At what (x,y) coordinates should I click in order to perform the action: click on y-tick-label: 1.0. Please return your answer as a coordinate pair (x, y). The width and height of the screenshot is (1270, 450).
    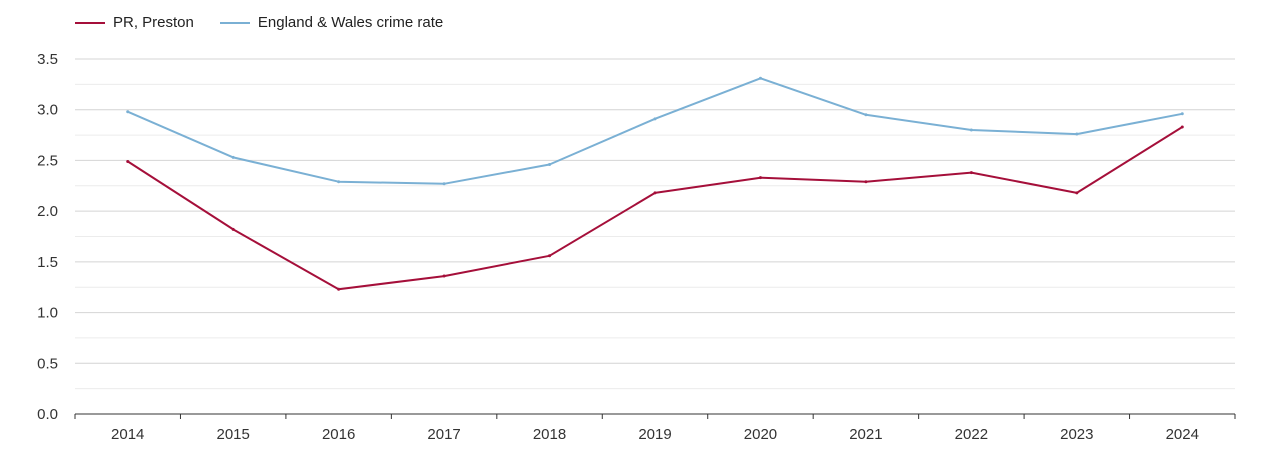
    Looking at the image, I should click on (47, 313).